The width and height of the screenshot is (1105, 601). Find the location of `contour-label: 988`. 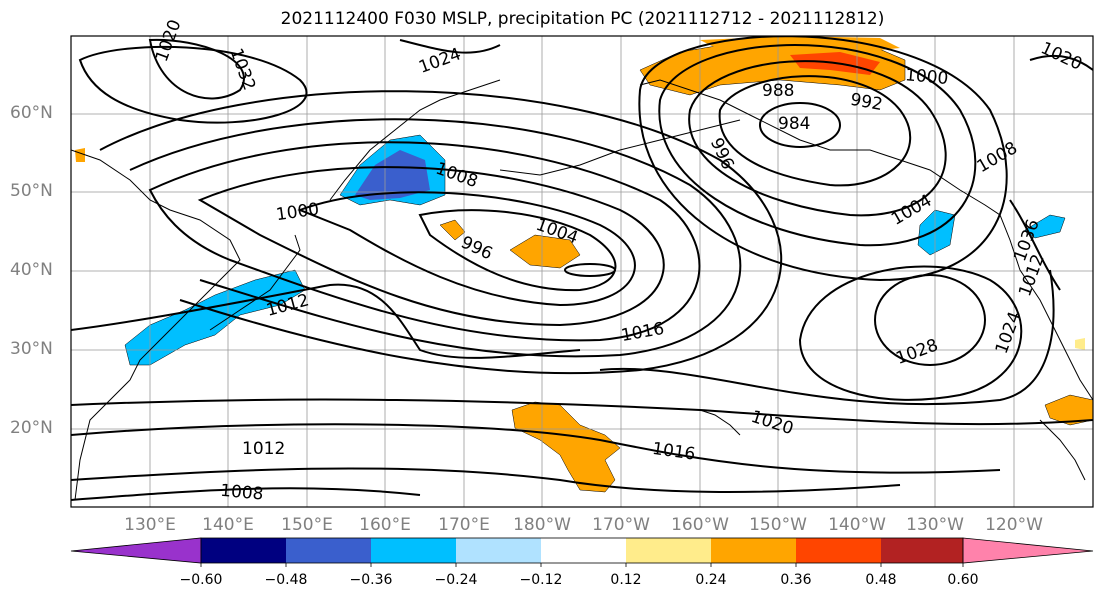

contour-label: 988 is located at coordinates (778, 91).